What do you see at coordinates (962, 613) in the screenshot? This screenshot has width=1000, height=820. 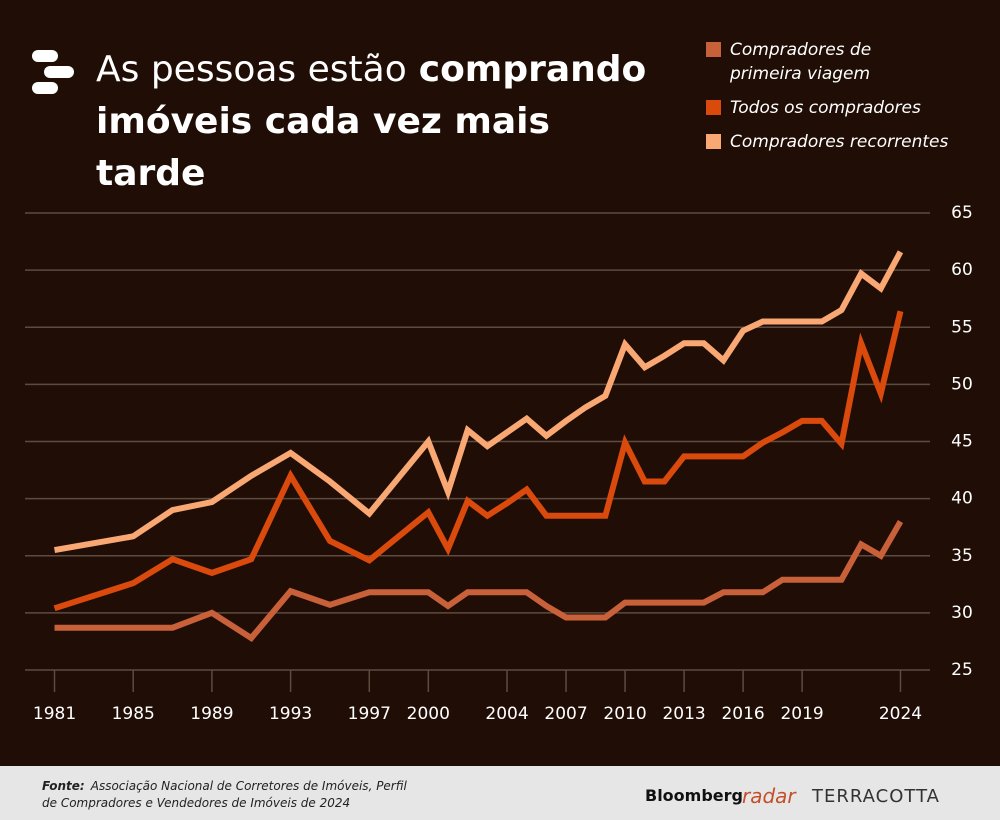 I see `y-tick-label: 30` at bounding box center [962, 613].